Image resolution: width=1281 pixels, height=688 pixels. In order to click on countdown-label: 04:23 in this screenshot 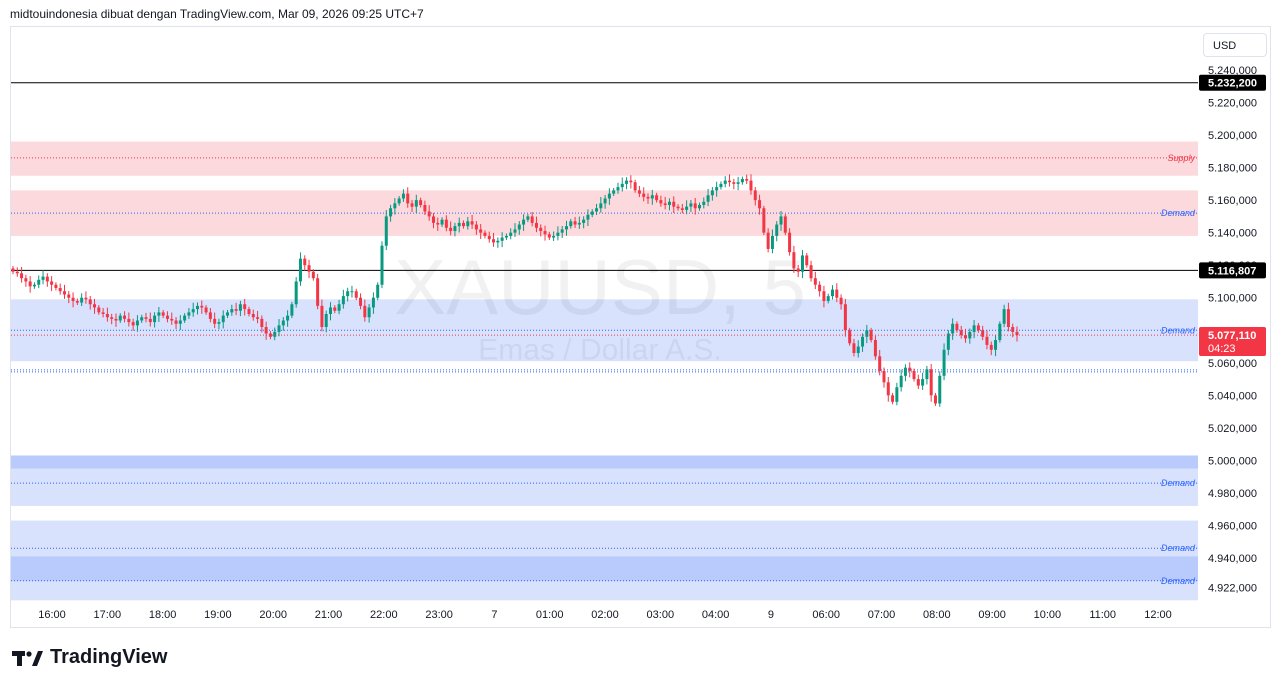, I will do `click(1222, 349)`.